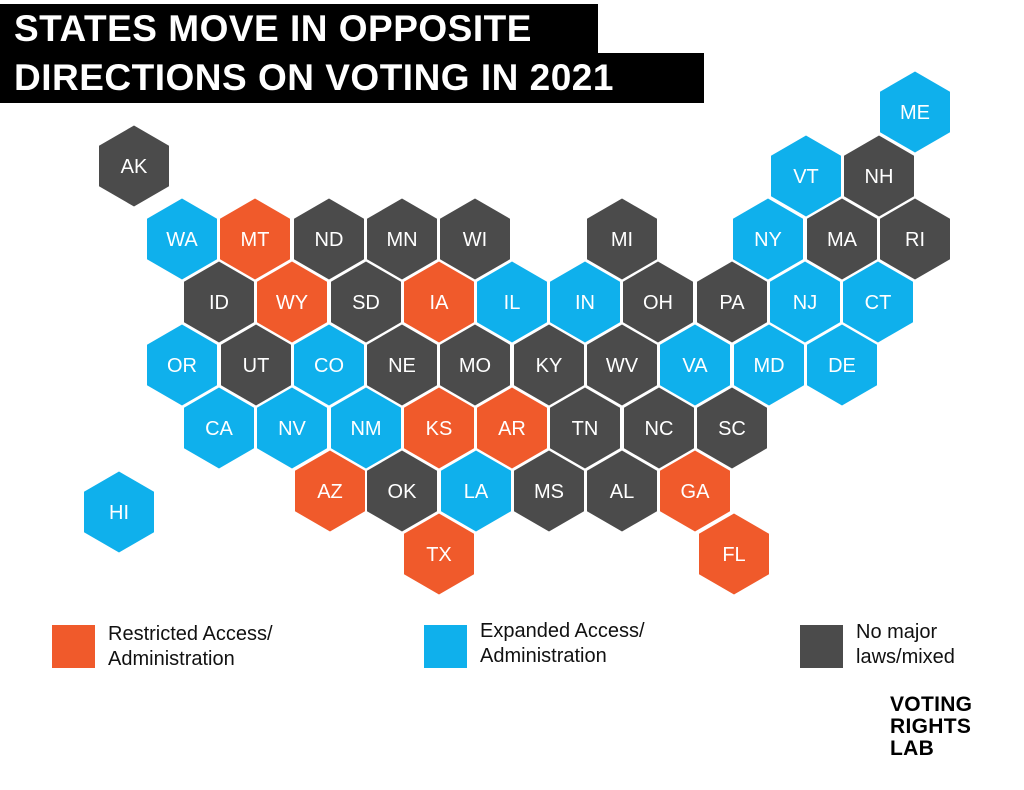 The image size is (1024, 790). I want to click on state-label-il: IL, so click(512, 303).